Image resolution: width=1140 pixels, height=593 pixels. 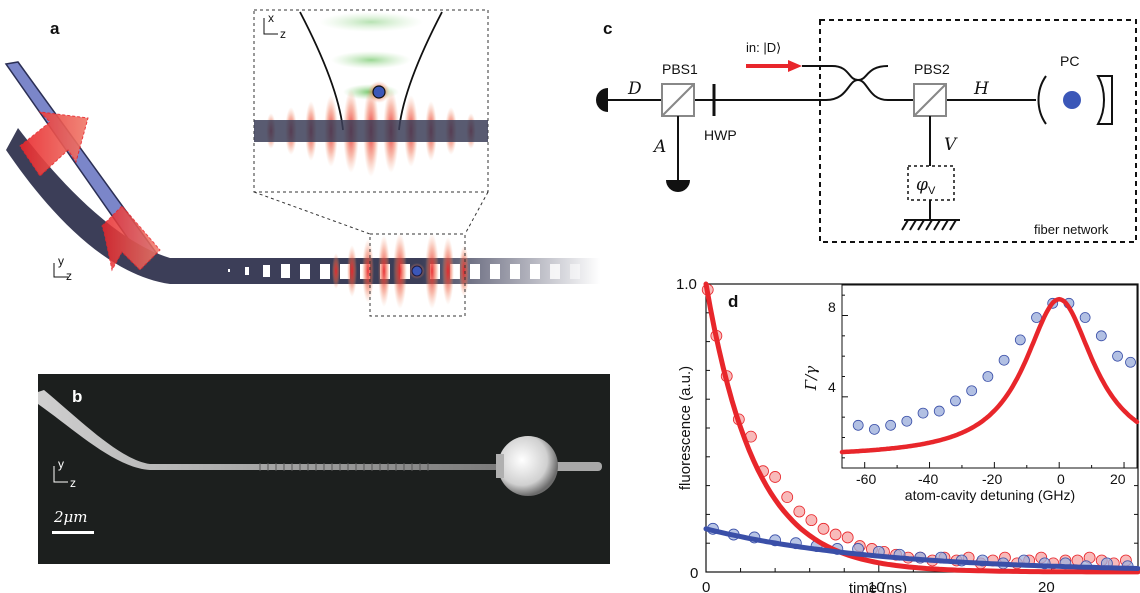 I want to click on inset-xtick-label: -40, so click(x=928, y=479).